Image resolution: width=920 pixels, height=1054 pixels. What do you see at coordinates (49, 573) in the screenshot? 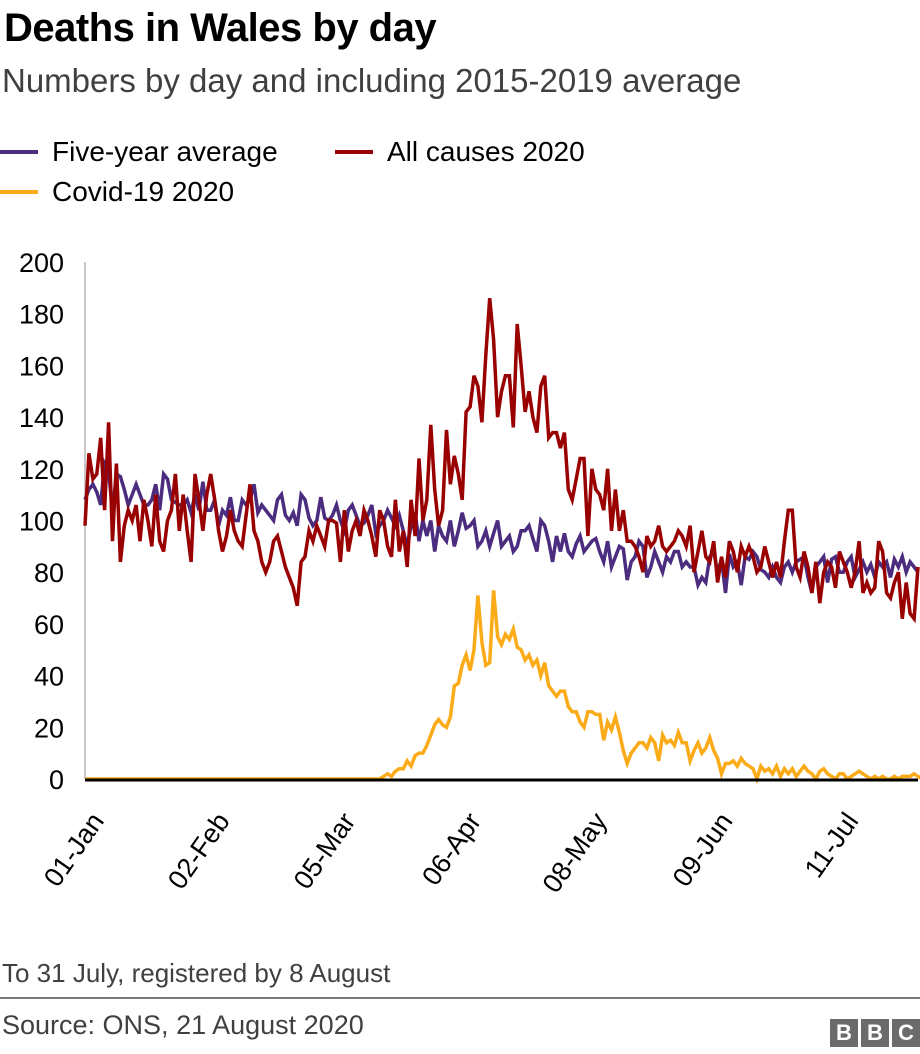
I see `y-tick-label: 80` at bounding box center [49, 573].